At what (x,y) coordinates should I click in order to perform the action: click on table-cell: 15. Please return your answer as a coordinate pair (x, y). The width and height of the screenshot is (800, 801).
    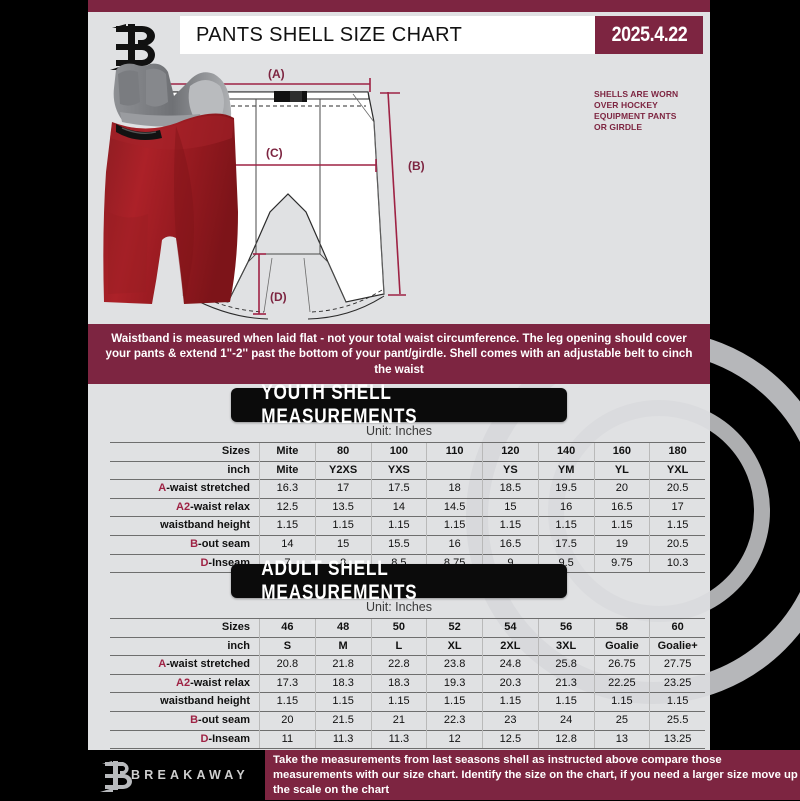
    Looking at the image, I should click on (342, 544).